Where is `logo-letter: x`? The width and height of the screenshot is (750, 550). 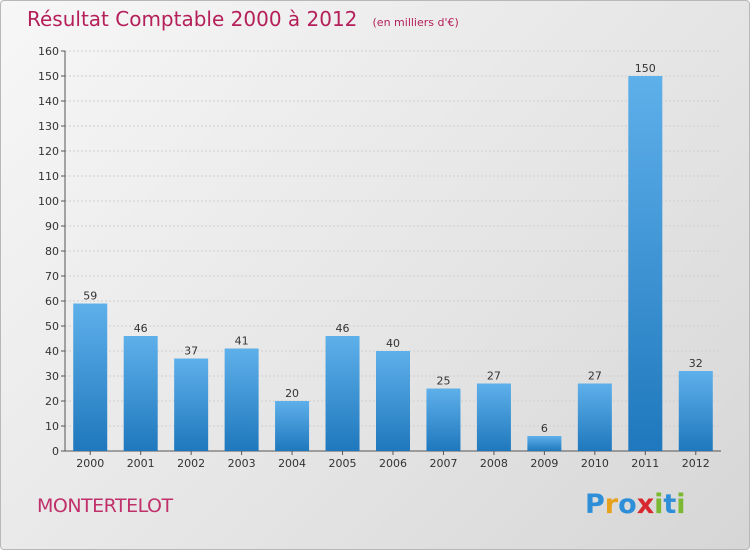 logo-letter: x is located at coordinates (645, 504).